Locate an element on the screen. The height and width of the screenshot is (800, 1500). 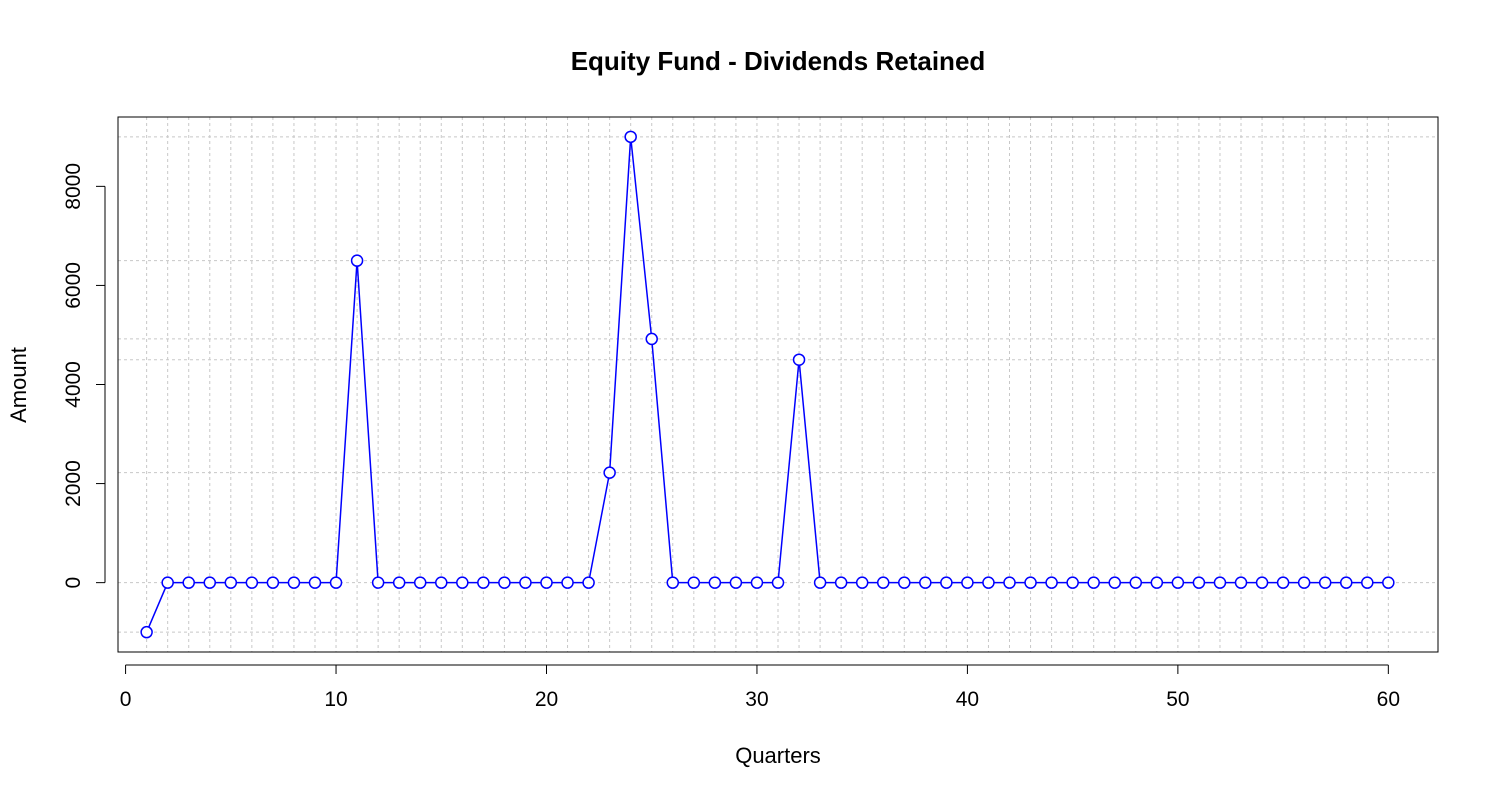
x-axis: 0 10 20 30 40 50 60 is located at coordinates (760, 687).